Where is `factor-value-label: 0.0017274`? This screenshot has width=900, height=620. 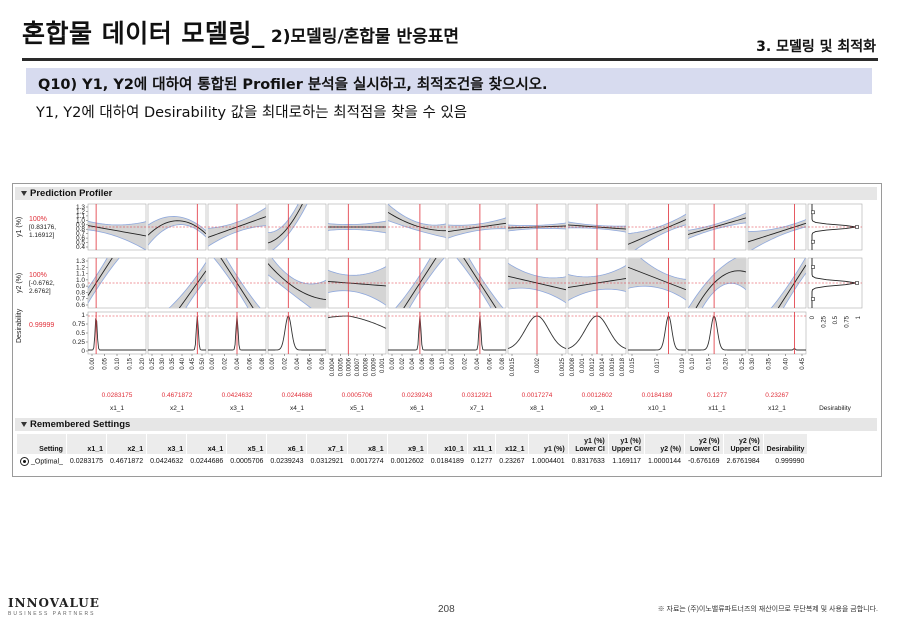 factor-value-label: 0.0017274 is located at coordinates (537, 395).